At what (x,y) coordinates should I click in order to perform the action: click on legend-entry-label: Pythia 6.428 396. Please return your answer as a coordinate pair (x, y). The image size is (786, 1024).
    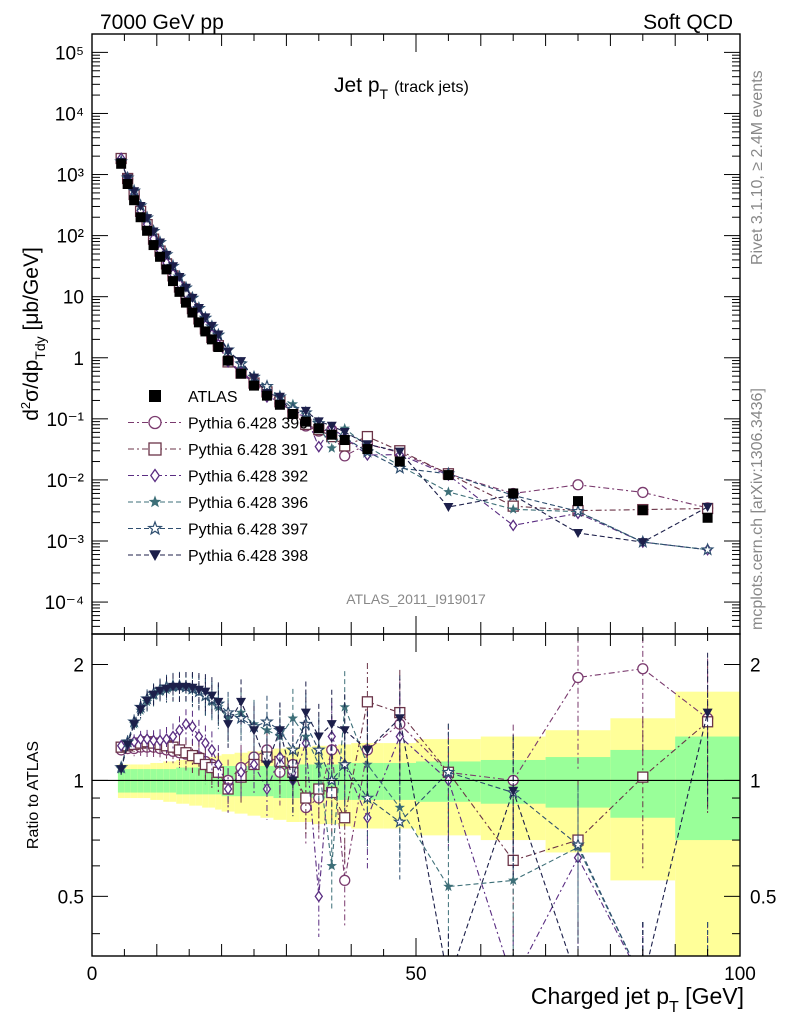
    Looking at the image, I should click on (248, 503).